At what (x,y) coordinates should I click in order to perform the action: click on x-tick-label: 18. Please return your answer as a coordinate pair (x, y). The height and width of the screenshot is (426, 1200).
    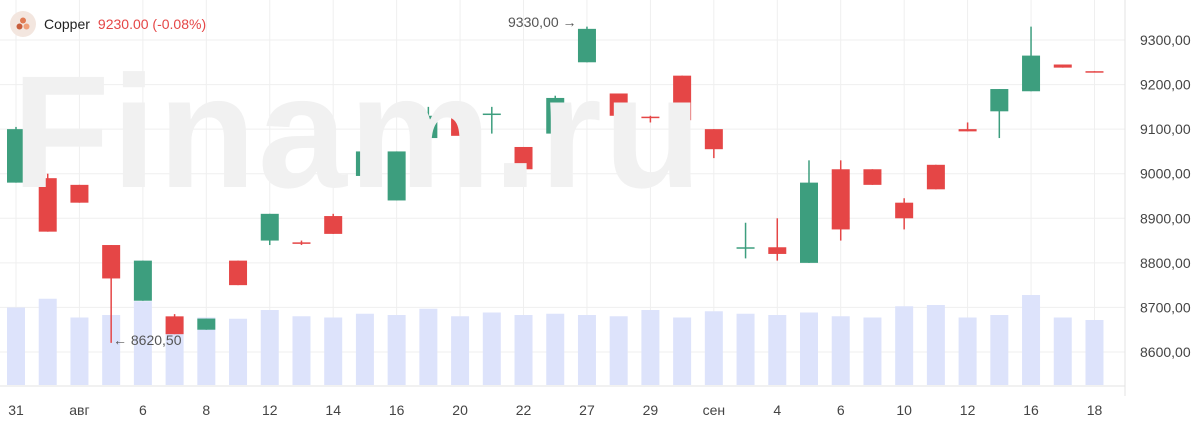
    Looking at the image, I should click on (1095, 410).